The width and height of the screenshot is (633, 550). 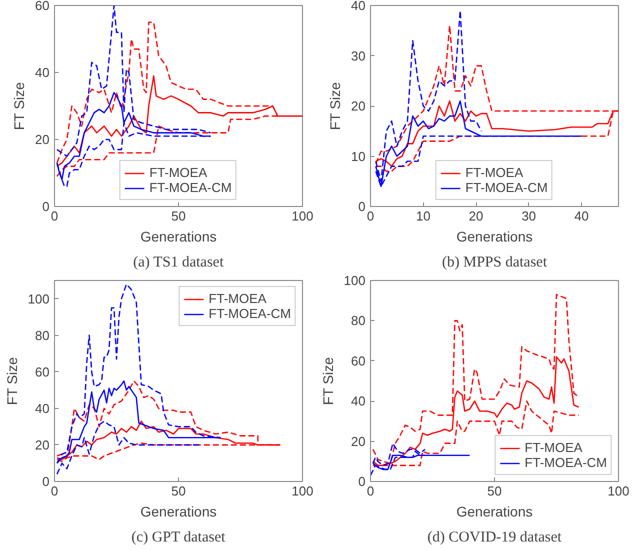 What do you see at coordinates (358, 56) in the screenshot?
I see `y-tick-label: 30` at bounding box center [358, 56].